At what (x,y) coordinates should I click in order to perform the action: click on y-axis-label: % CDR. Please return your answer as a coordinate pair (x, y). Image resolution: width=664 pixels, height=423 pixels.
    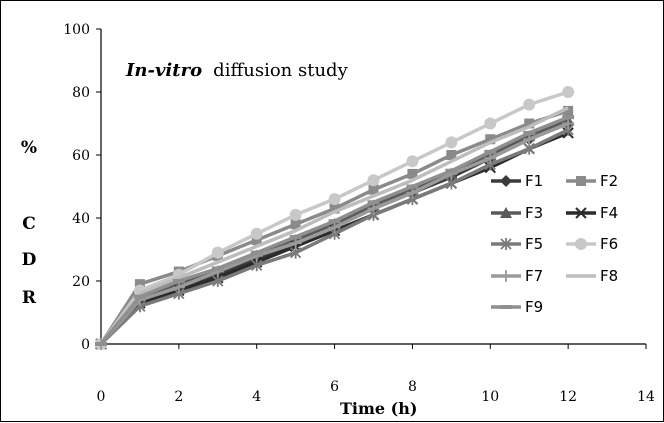
    Looking at the image, I should click on (29, 223).